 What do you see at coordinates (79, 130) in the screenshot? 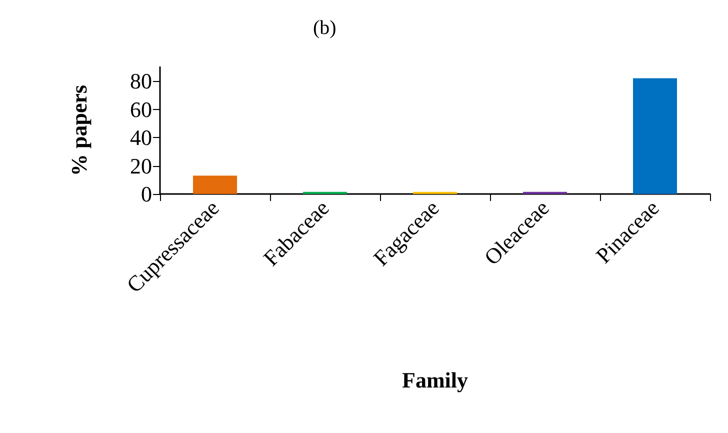
I see `y-axis-title: % papers` at bounding box center [79, 130].